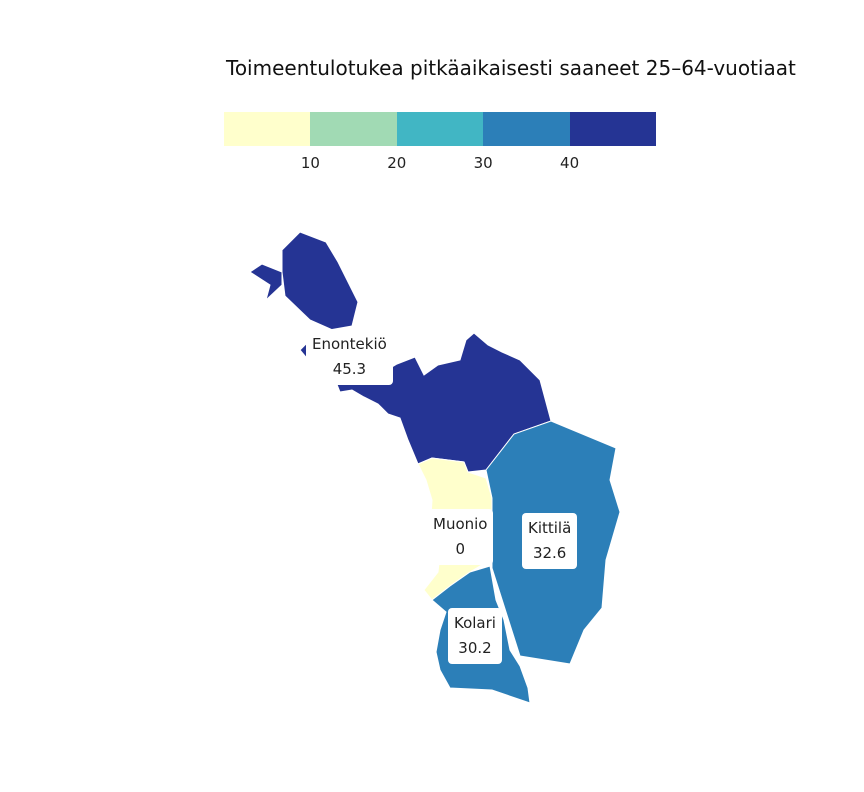 Image resolution: width=864 pixels, height=792 pixels. What do you see at coordinates (475, 636) in the screenshot?
I see `label-kolari: Kolari 30.2` at bounding box center [475, 636].